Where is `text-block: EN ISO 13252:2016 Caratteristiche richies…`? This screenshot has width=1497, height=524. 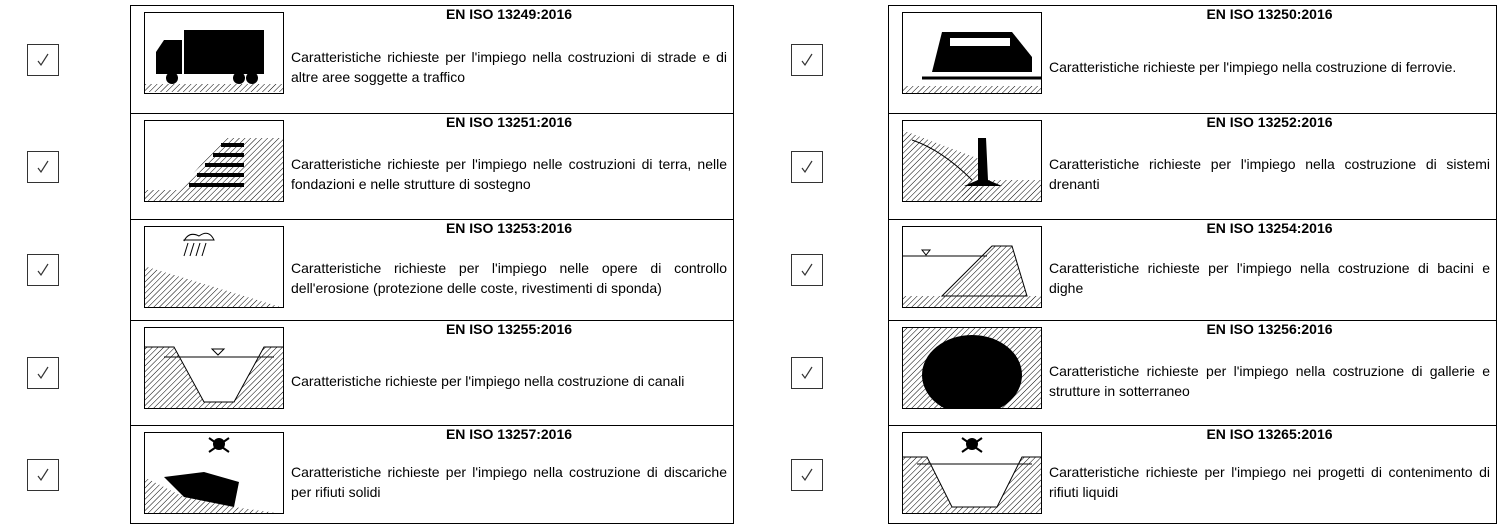
text-block: EN ISO 13252:2016 Caratteristiche richies… is located at coordinates (1269, 165).